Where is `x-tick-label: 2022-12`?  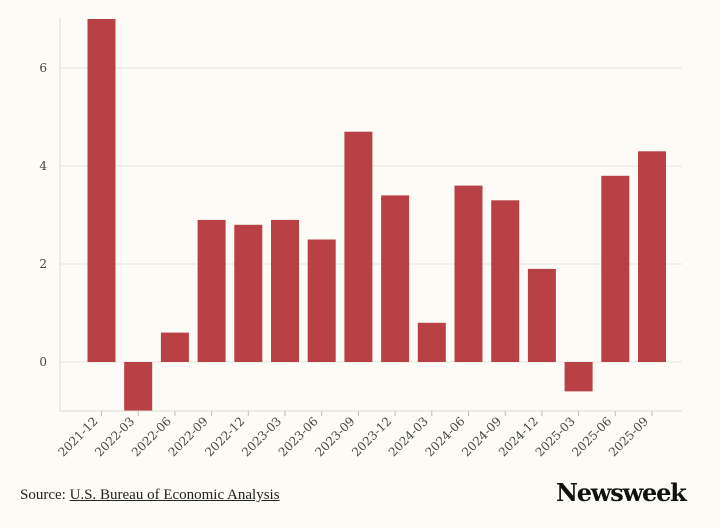 x-tick-label: 2022-12 is located at coordinates (224, 436).